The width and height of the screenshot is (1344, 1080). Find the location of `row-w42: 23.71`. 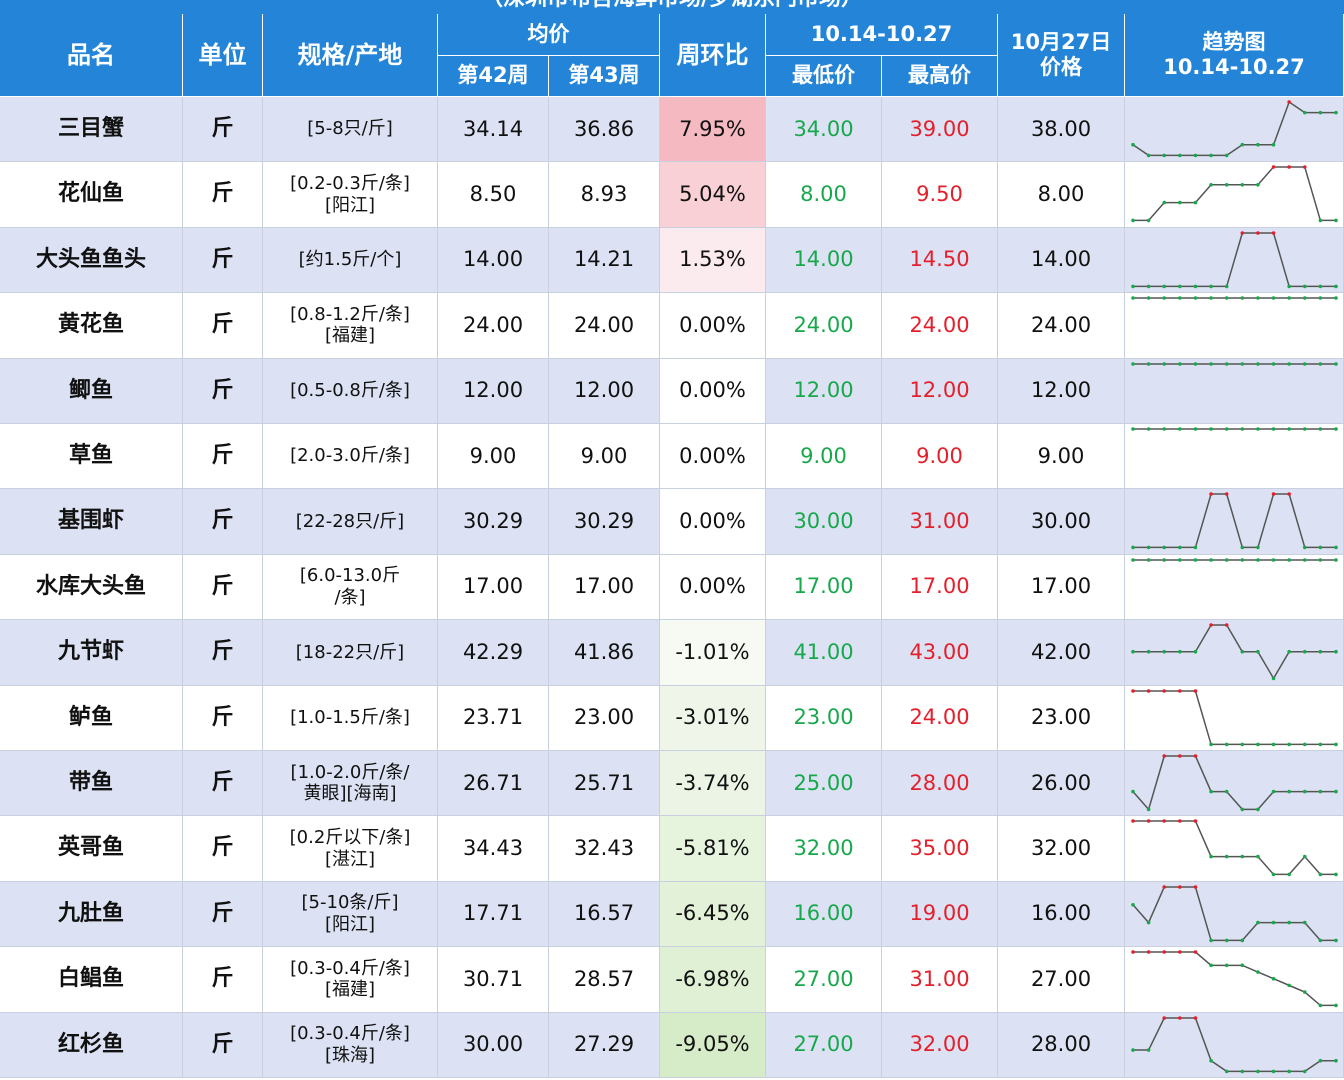

row-w42: 23.71 is located at coordinates (493, 718).